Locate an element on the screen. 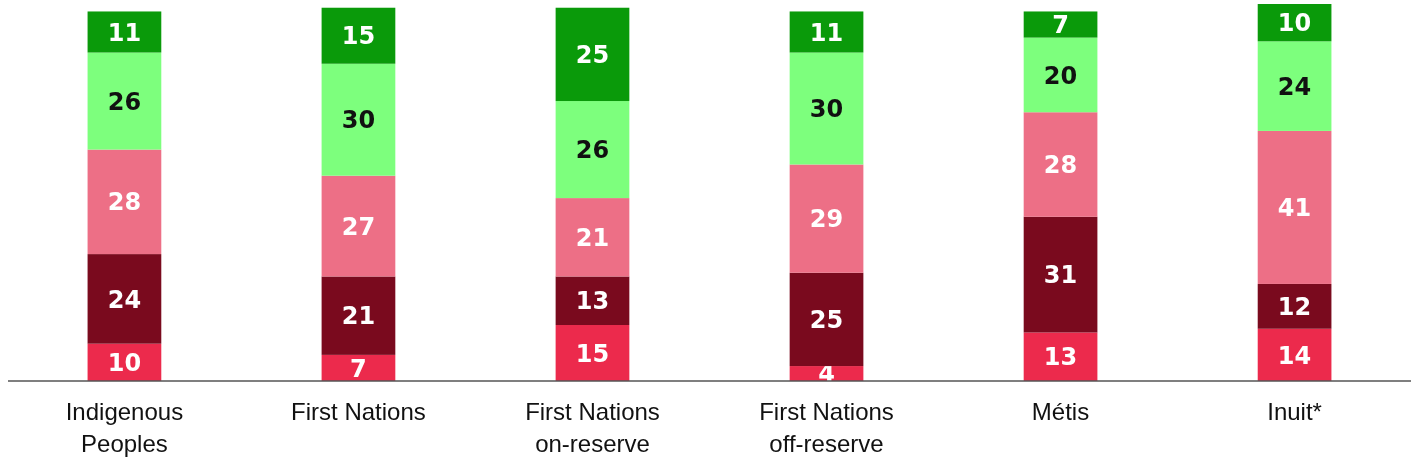 The height and width of the screenshot is (470, 1411). data-label: 29 is located at coordinates (826, 219).